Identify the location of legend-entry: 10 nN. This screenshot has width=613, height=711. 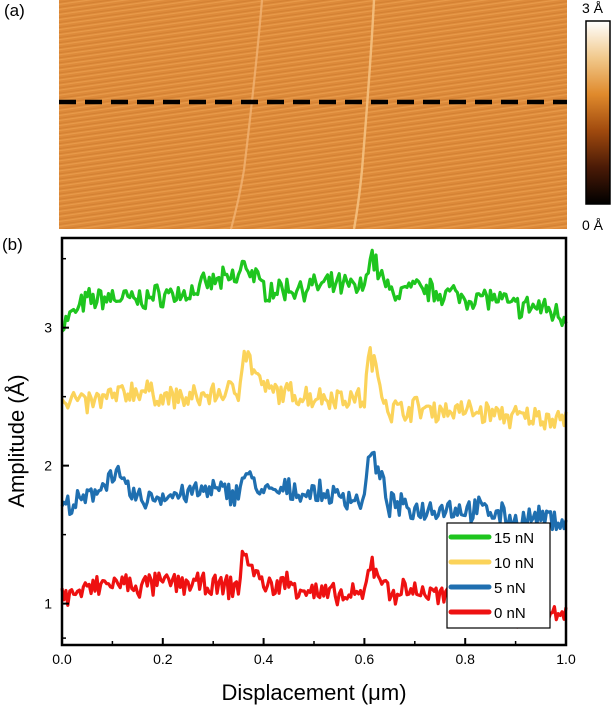
(491, 563).